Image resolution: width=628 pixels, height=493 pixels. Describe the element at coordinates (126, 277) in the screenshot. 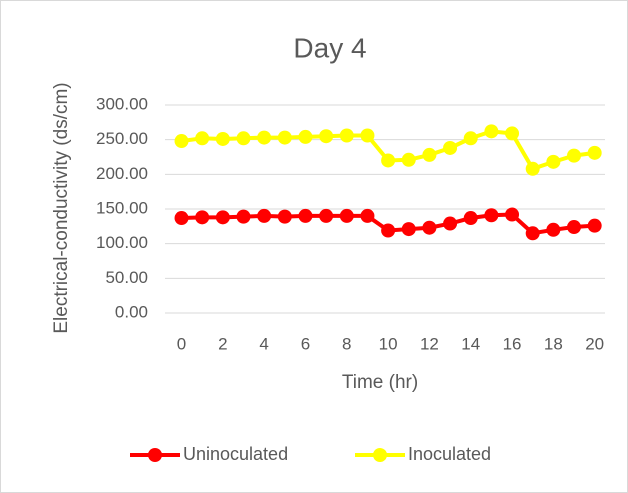

I see `y-tick-label: 50.00` at that location.